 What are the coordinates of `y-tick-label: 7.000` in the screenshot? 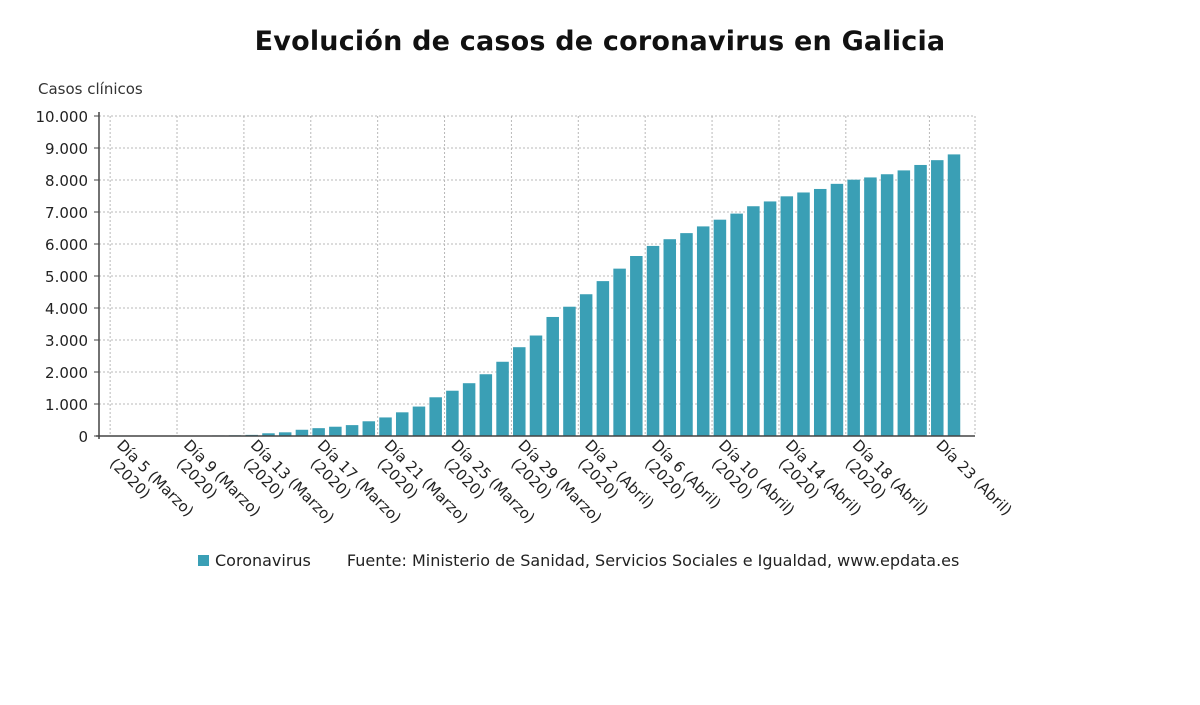 It's located at (66, 213).